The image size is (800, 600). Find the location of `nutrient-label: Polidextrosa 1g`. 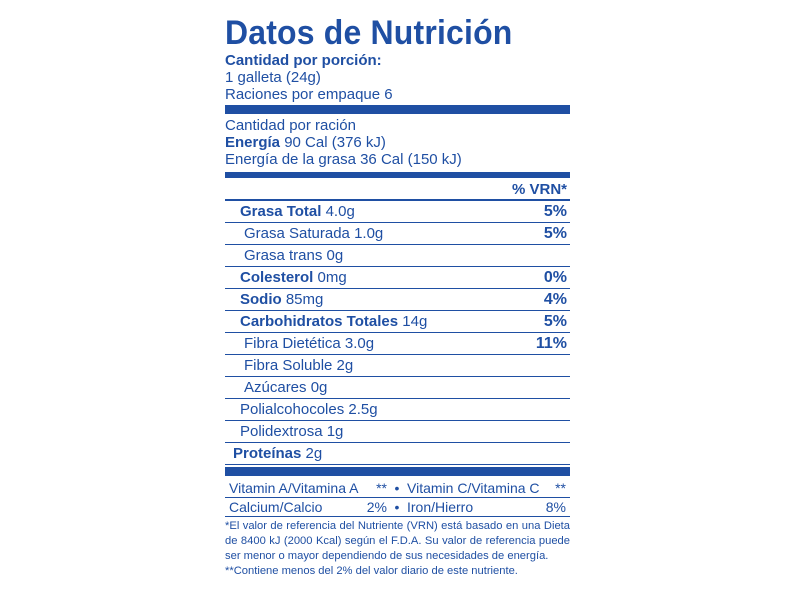

nutrient-label: Polidextrosa 1g is located at coordinates (291, 431).